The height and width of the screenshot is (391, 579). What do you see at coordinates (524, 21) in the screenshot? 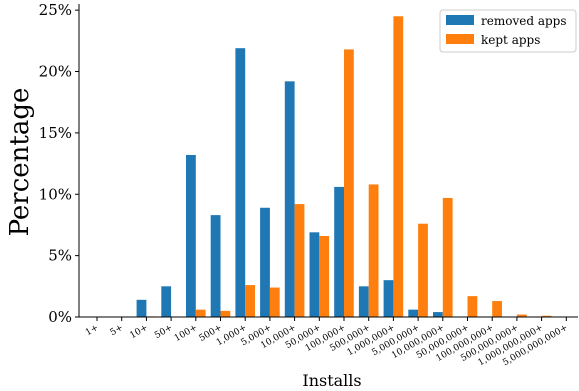
I see `legend-label-removed-apps: removed apps` at bounding box center [524, 21].